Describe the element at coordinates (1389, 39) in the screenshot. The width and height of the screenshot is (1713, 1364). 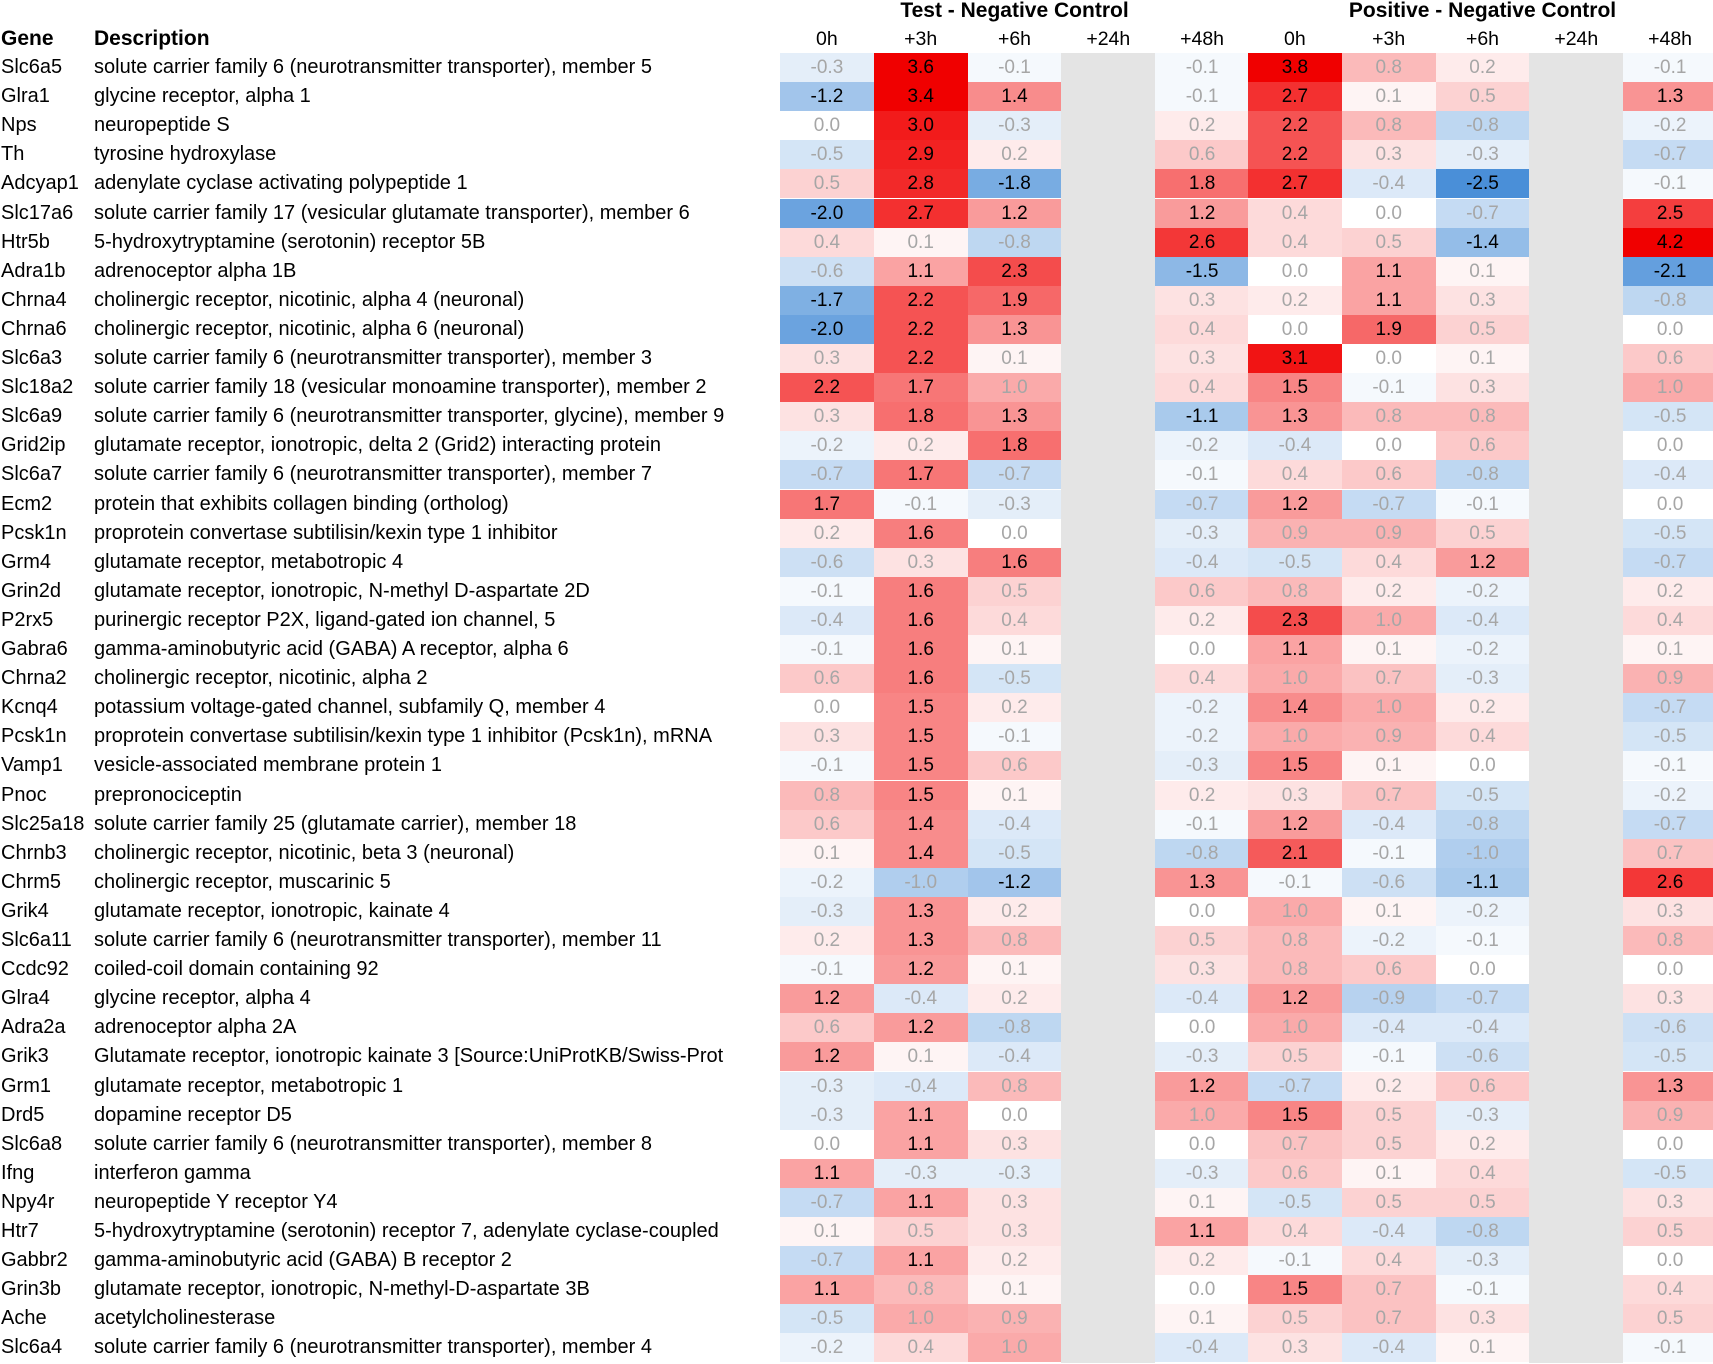
I see `timepoint-header-positive-3h: +3h` at that location.